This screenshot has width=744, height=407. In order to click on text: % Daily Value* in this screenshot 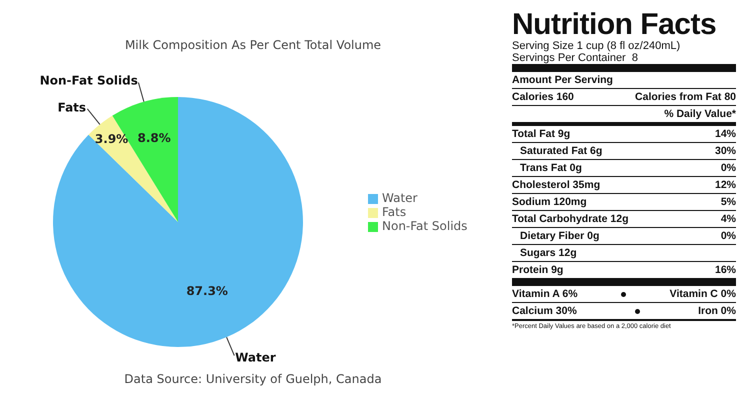, I will do `click(700, 114)`.